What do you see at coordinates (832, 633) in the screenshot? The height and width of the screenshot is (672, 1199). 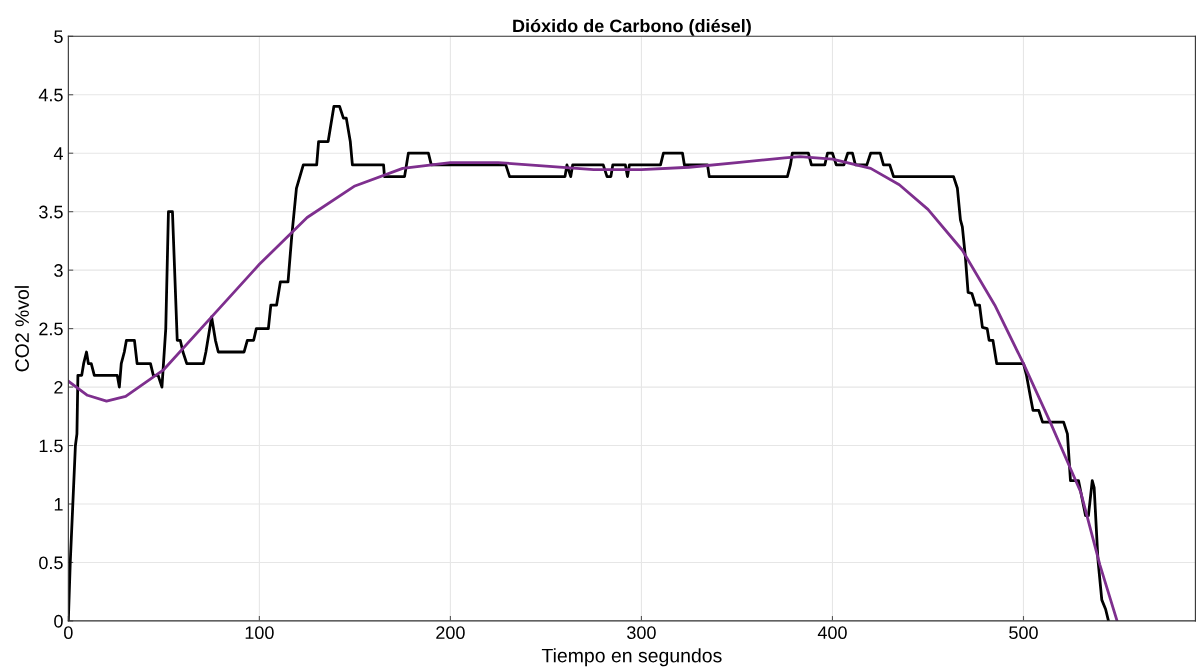 I see `x-tick-label: 400` at bounding box center [832, 633].